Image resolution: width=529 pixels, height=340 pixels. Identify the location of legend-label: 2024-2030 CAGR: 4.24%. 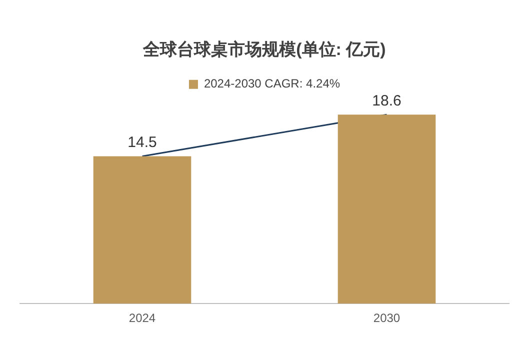
(272, 83).